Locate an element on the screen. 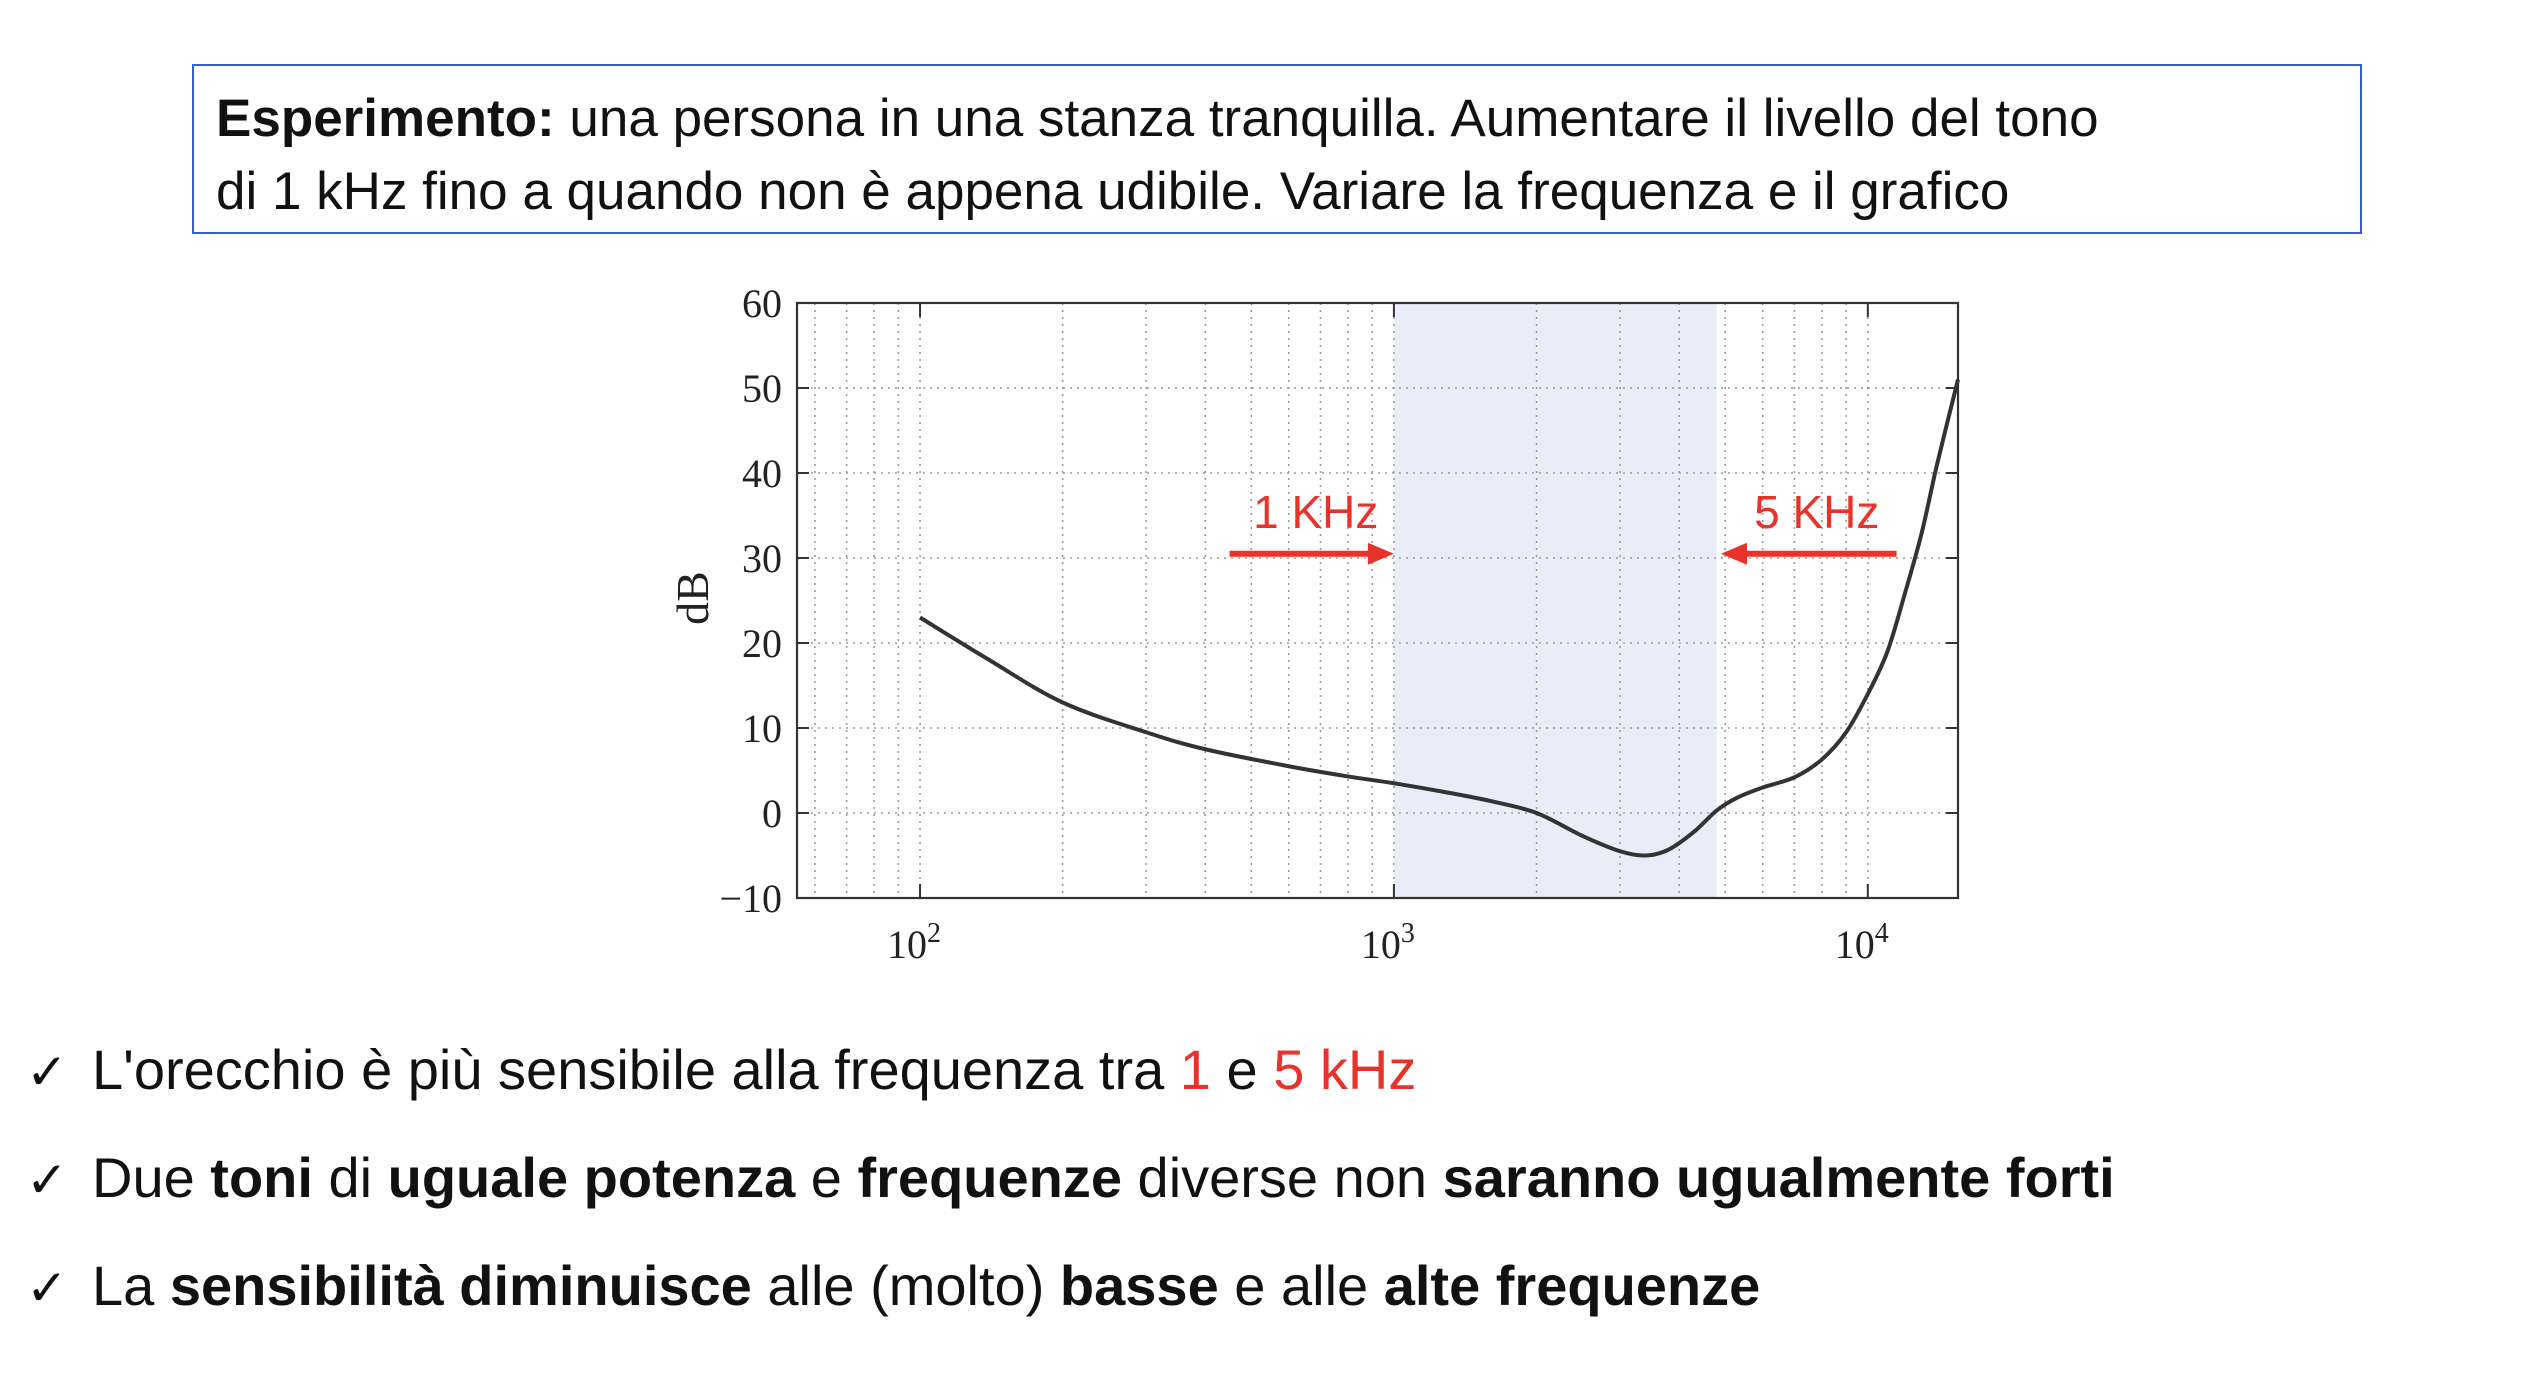 The image size is (2538, 1390). bullet-bold-text: basse is located at coordinates (1139, 1285).